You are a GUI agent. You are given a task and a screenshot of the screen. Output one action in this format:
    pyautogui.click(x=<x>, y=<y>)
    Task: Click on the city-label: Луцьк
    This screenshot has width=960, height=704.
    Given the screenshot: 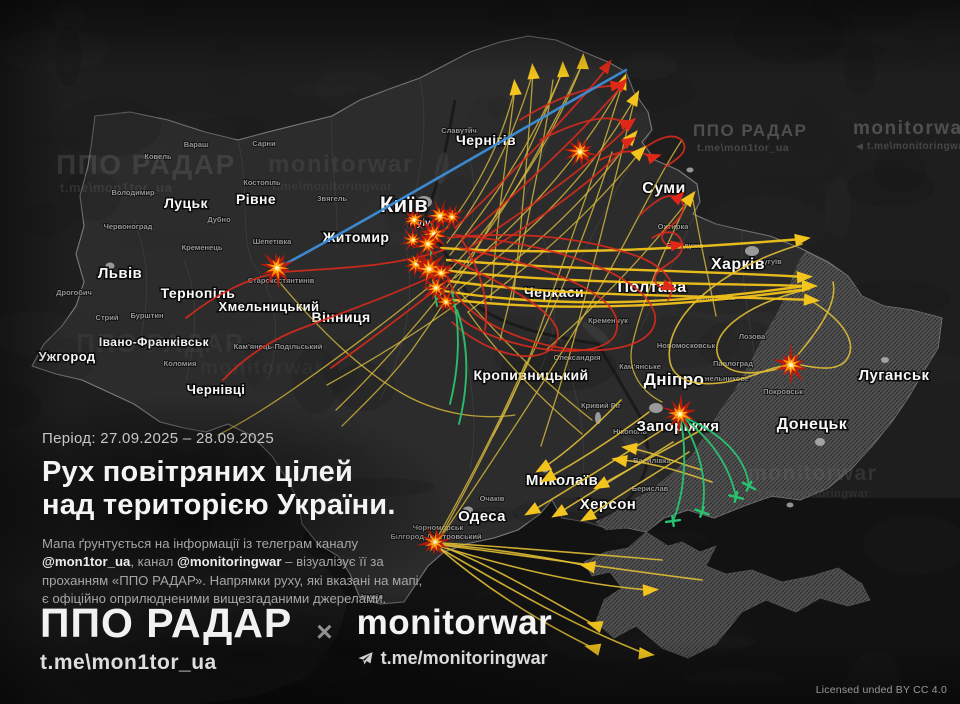 What is the action you would take?
    pyautogui.click(x=186, y=203)
    